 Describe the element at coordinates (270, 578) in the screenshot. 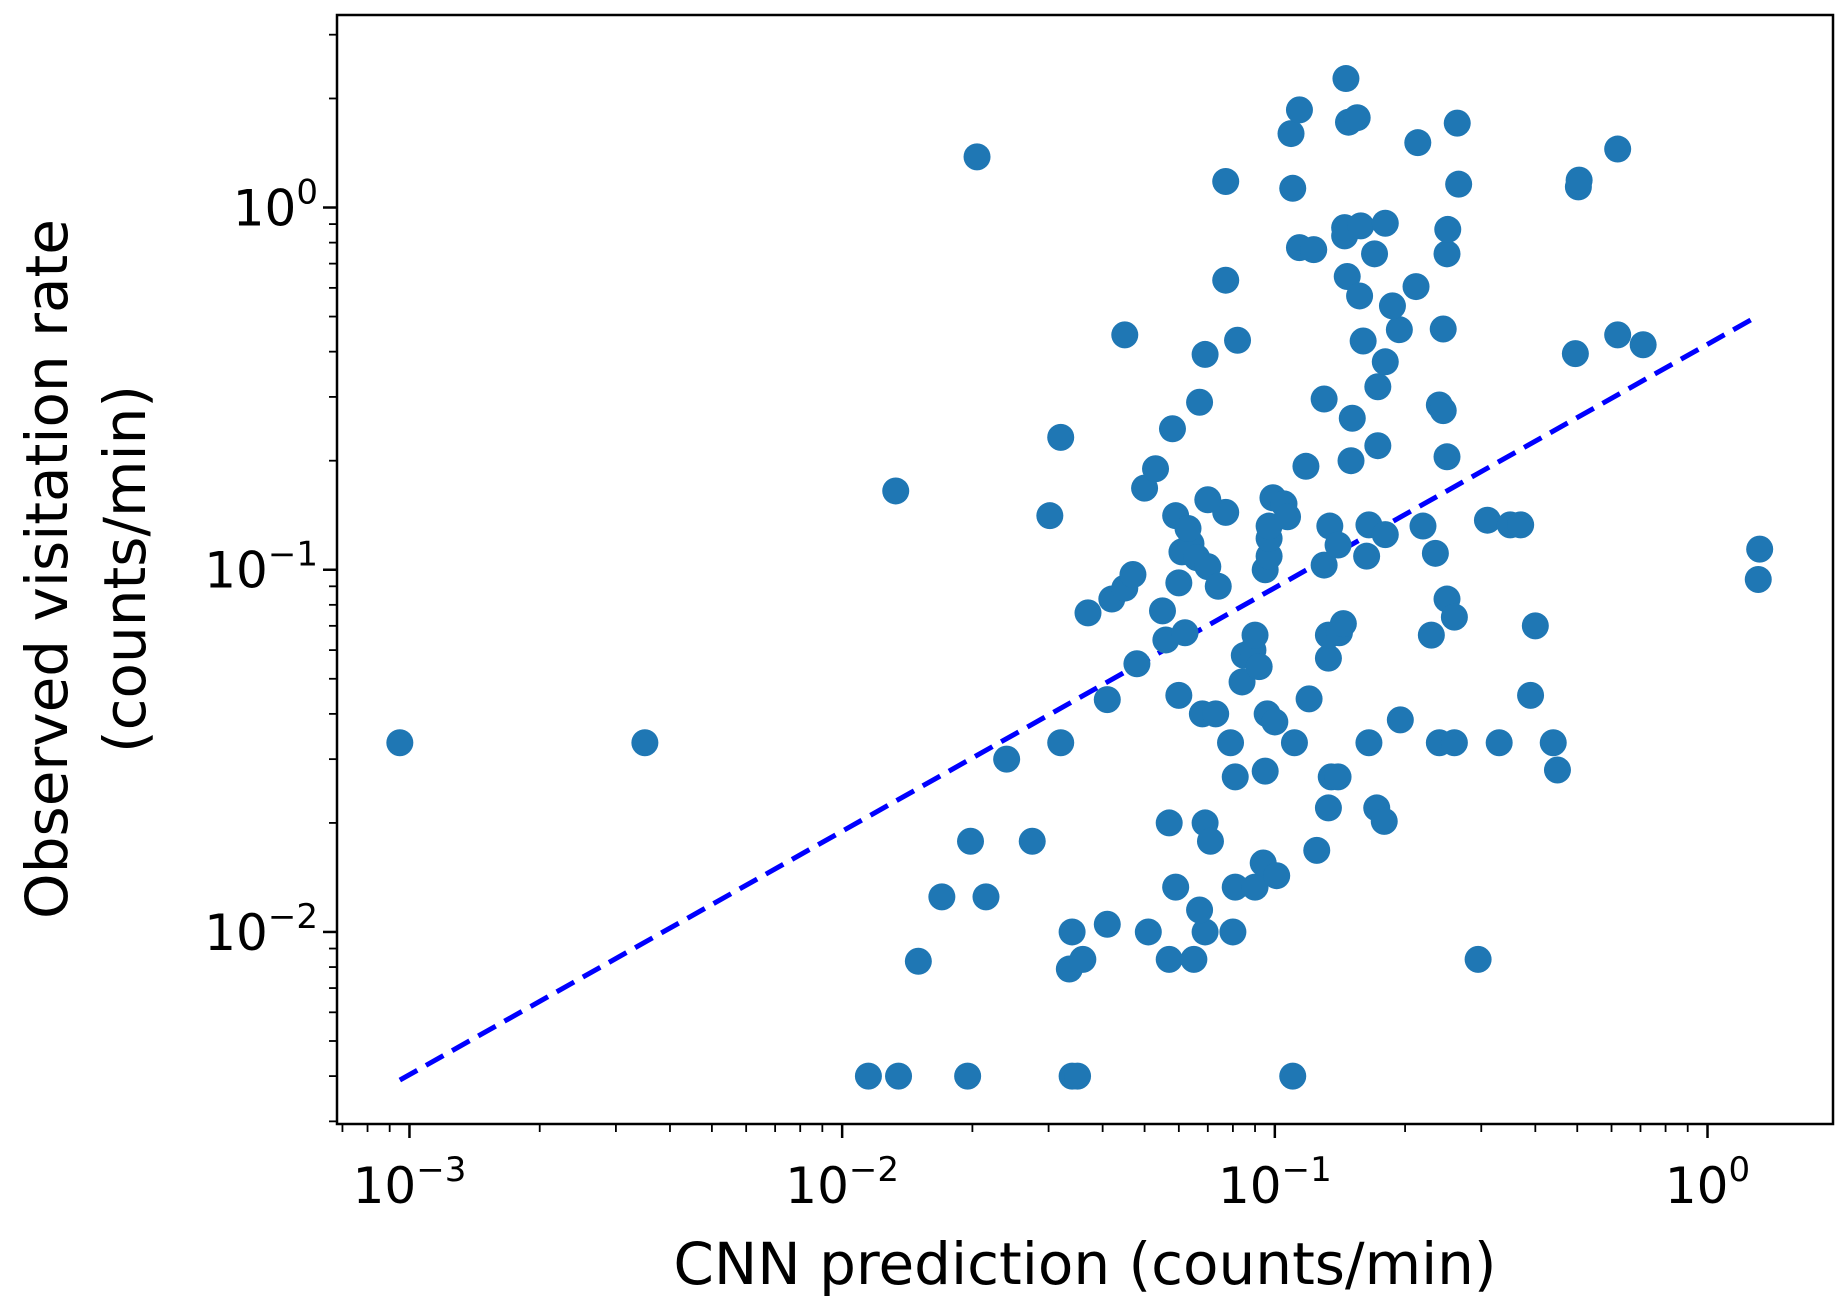

I see `y-axis: 10−2 10−1 100` at that location.